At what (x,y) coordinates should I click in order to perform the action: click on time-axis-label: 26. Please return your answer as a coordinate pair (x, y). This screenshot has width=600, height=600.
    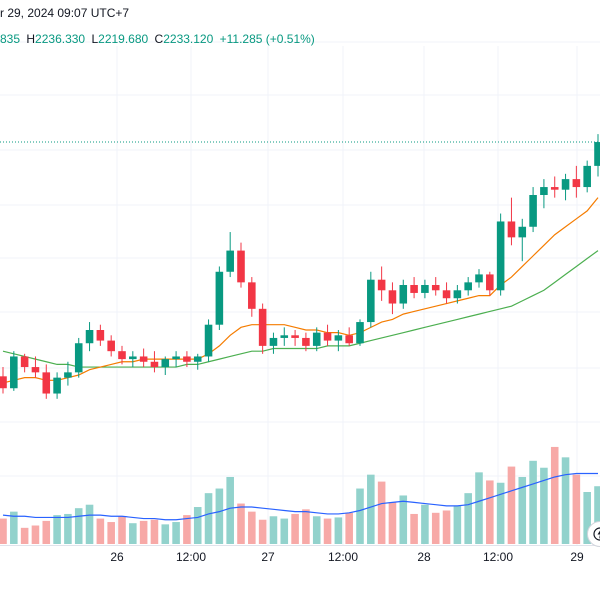
    Looking at the image, I should click on (117, 557).